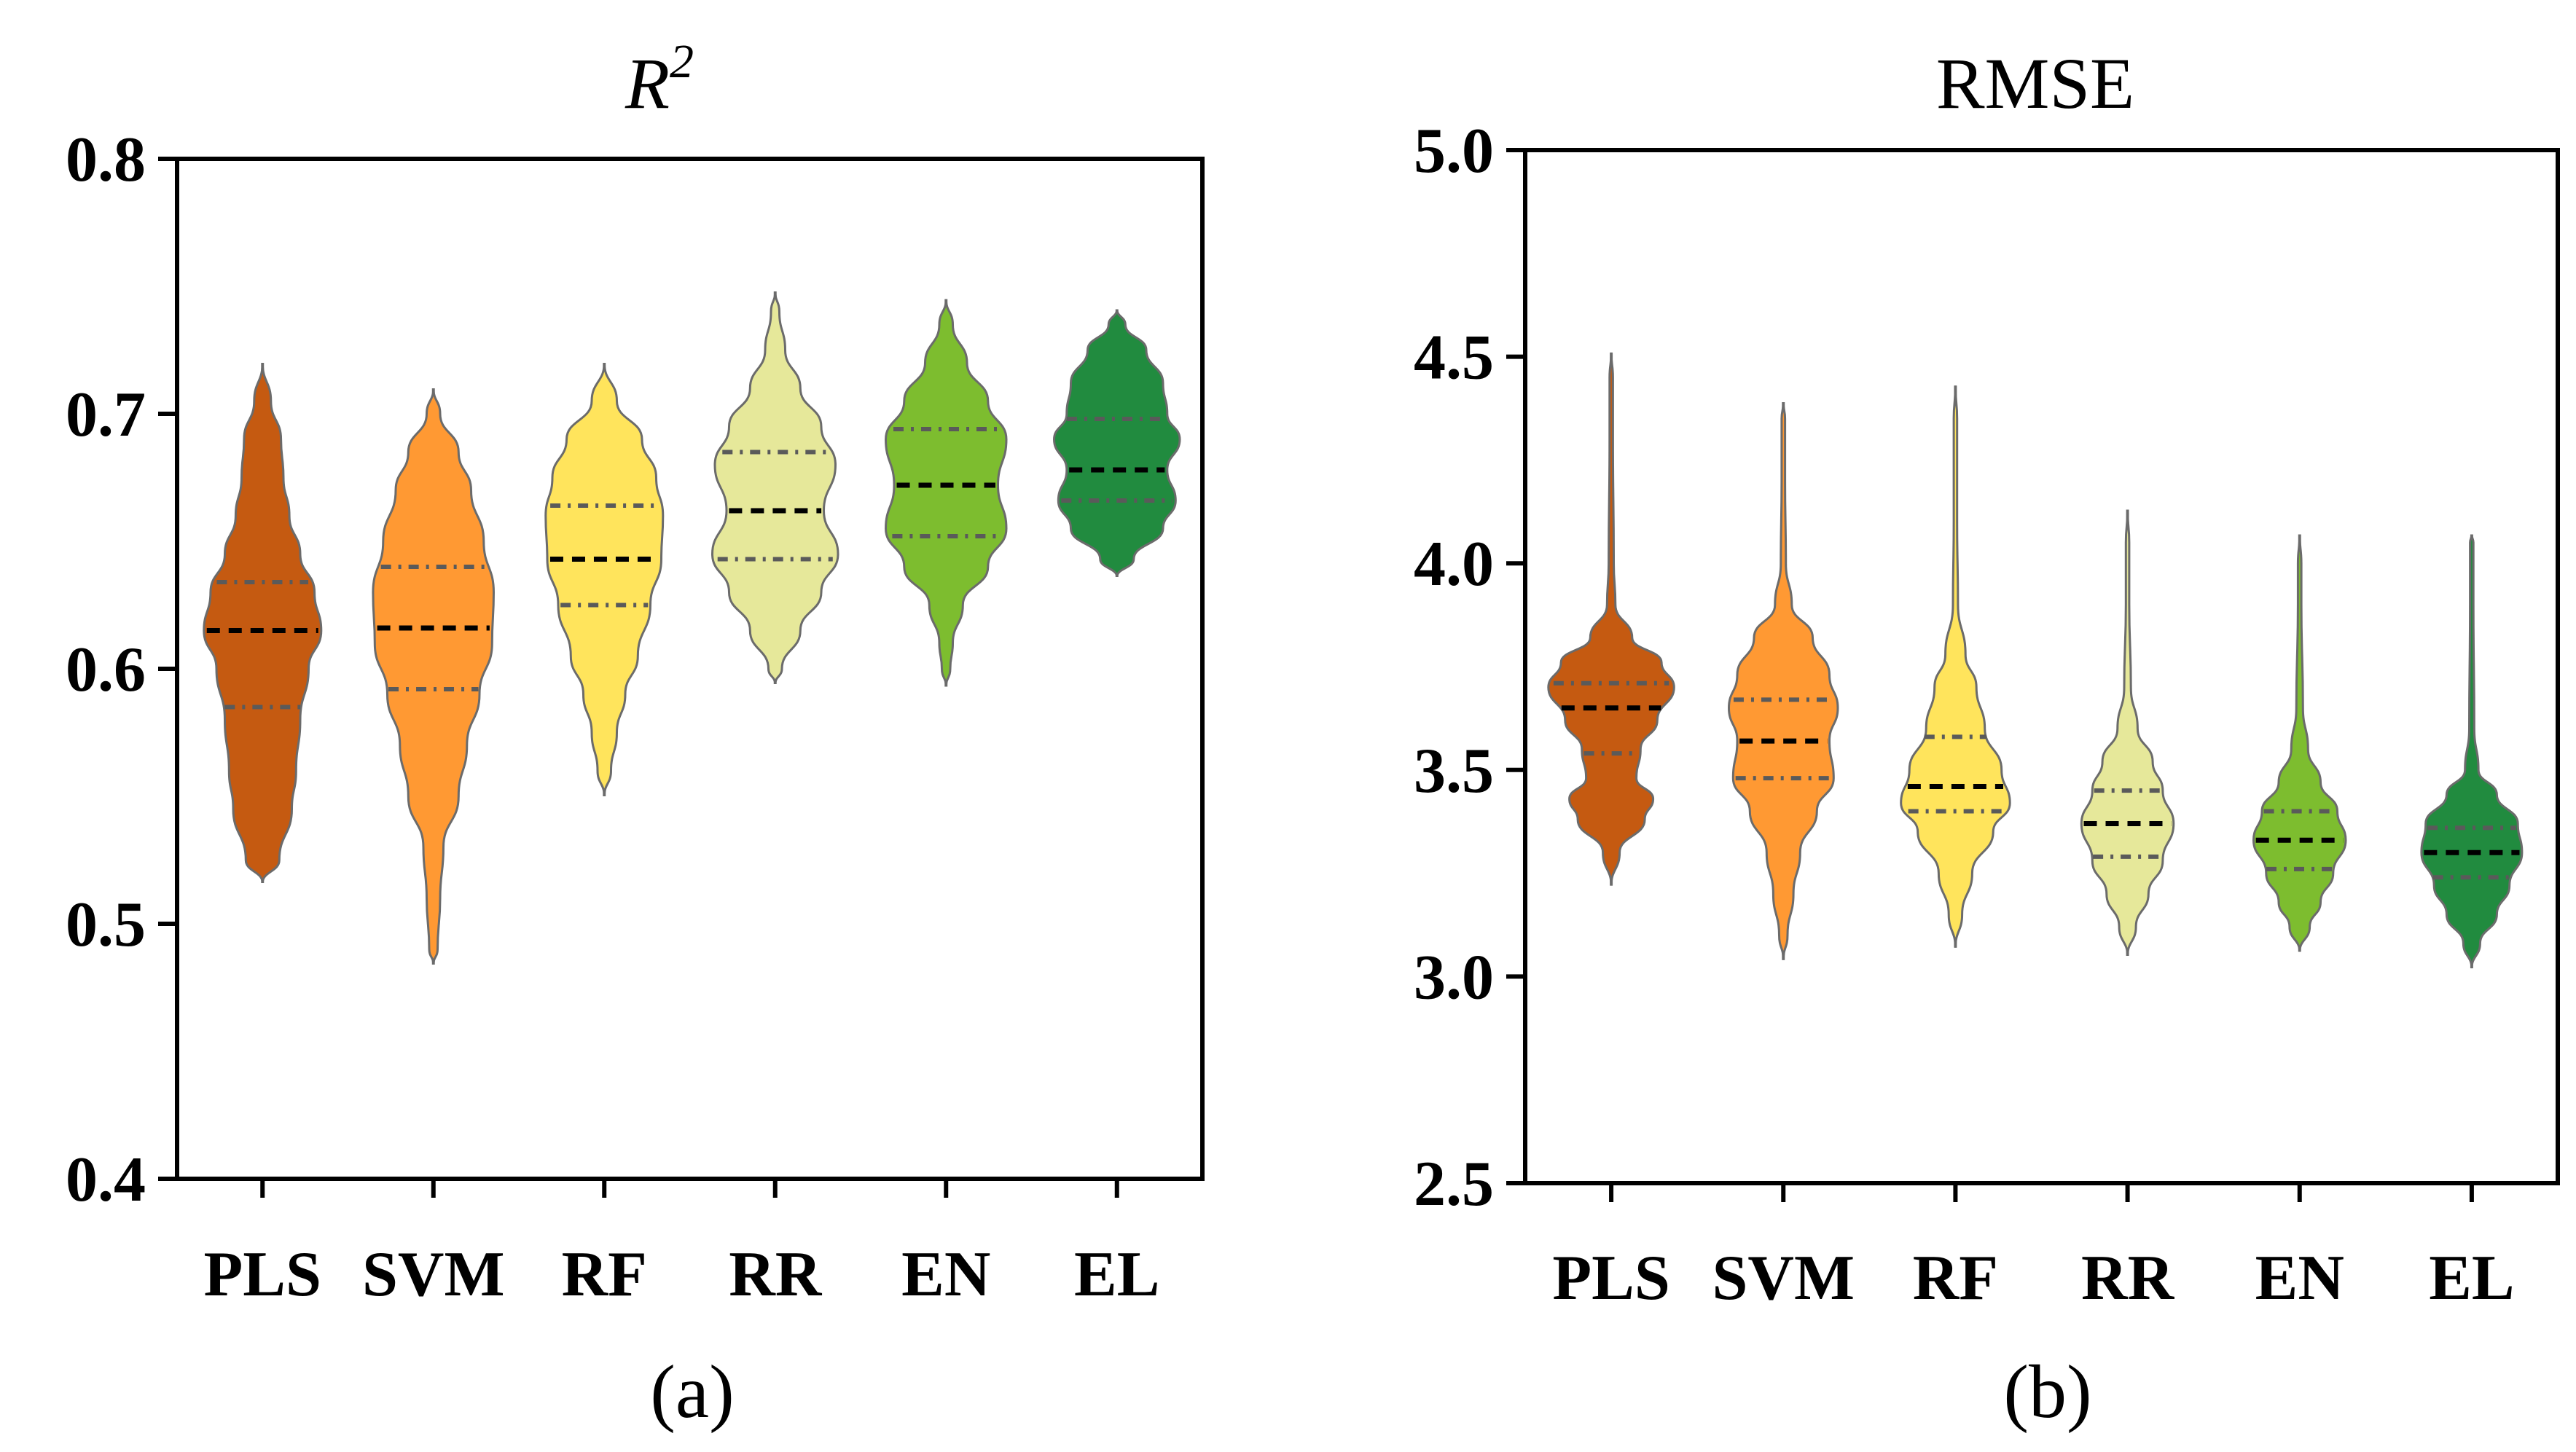 Image resolution: width=2576 pixels, height=1452 pixels. Describe the element at coordinates (2035, 83) in the screenshot. I see `panel-b-title: RMSE` at that location.